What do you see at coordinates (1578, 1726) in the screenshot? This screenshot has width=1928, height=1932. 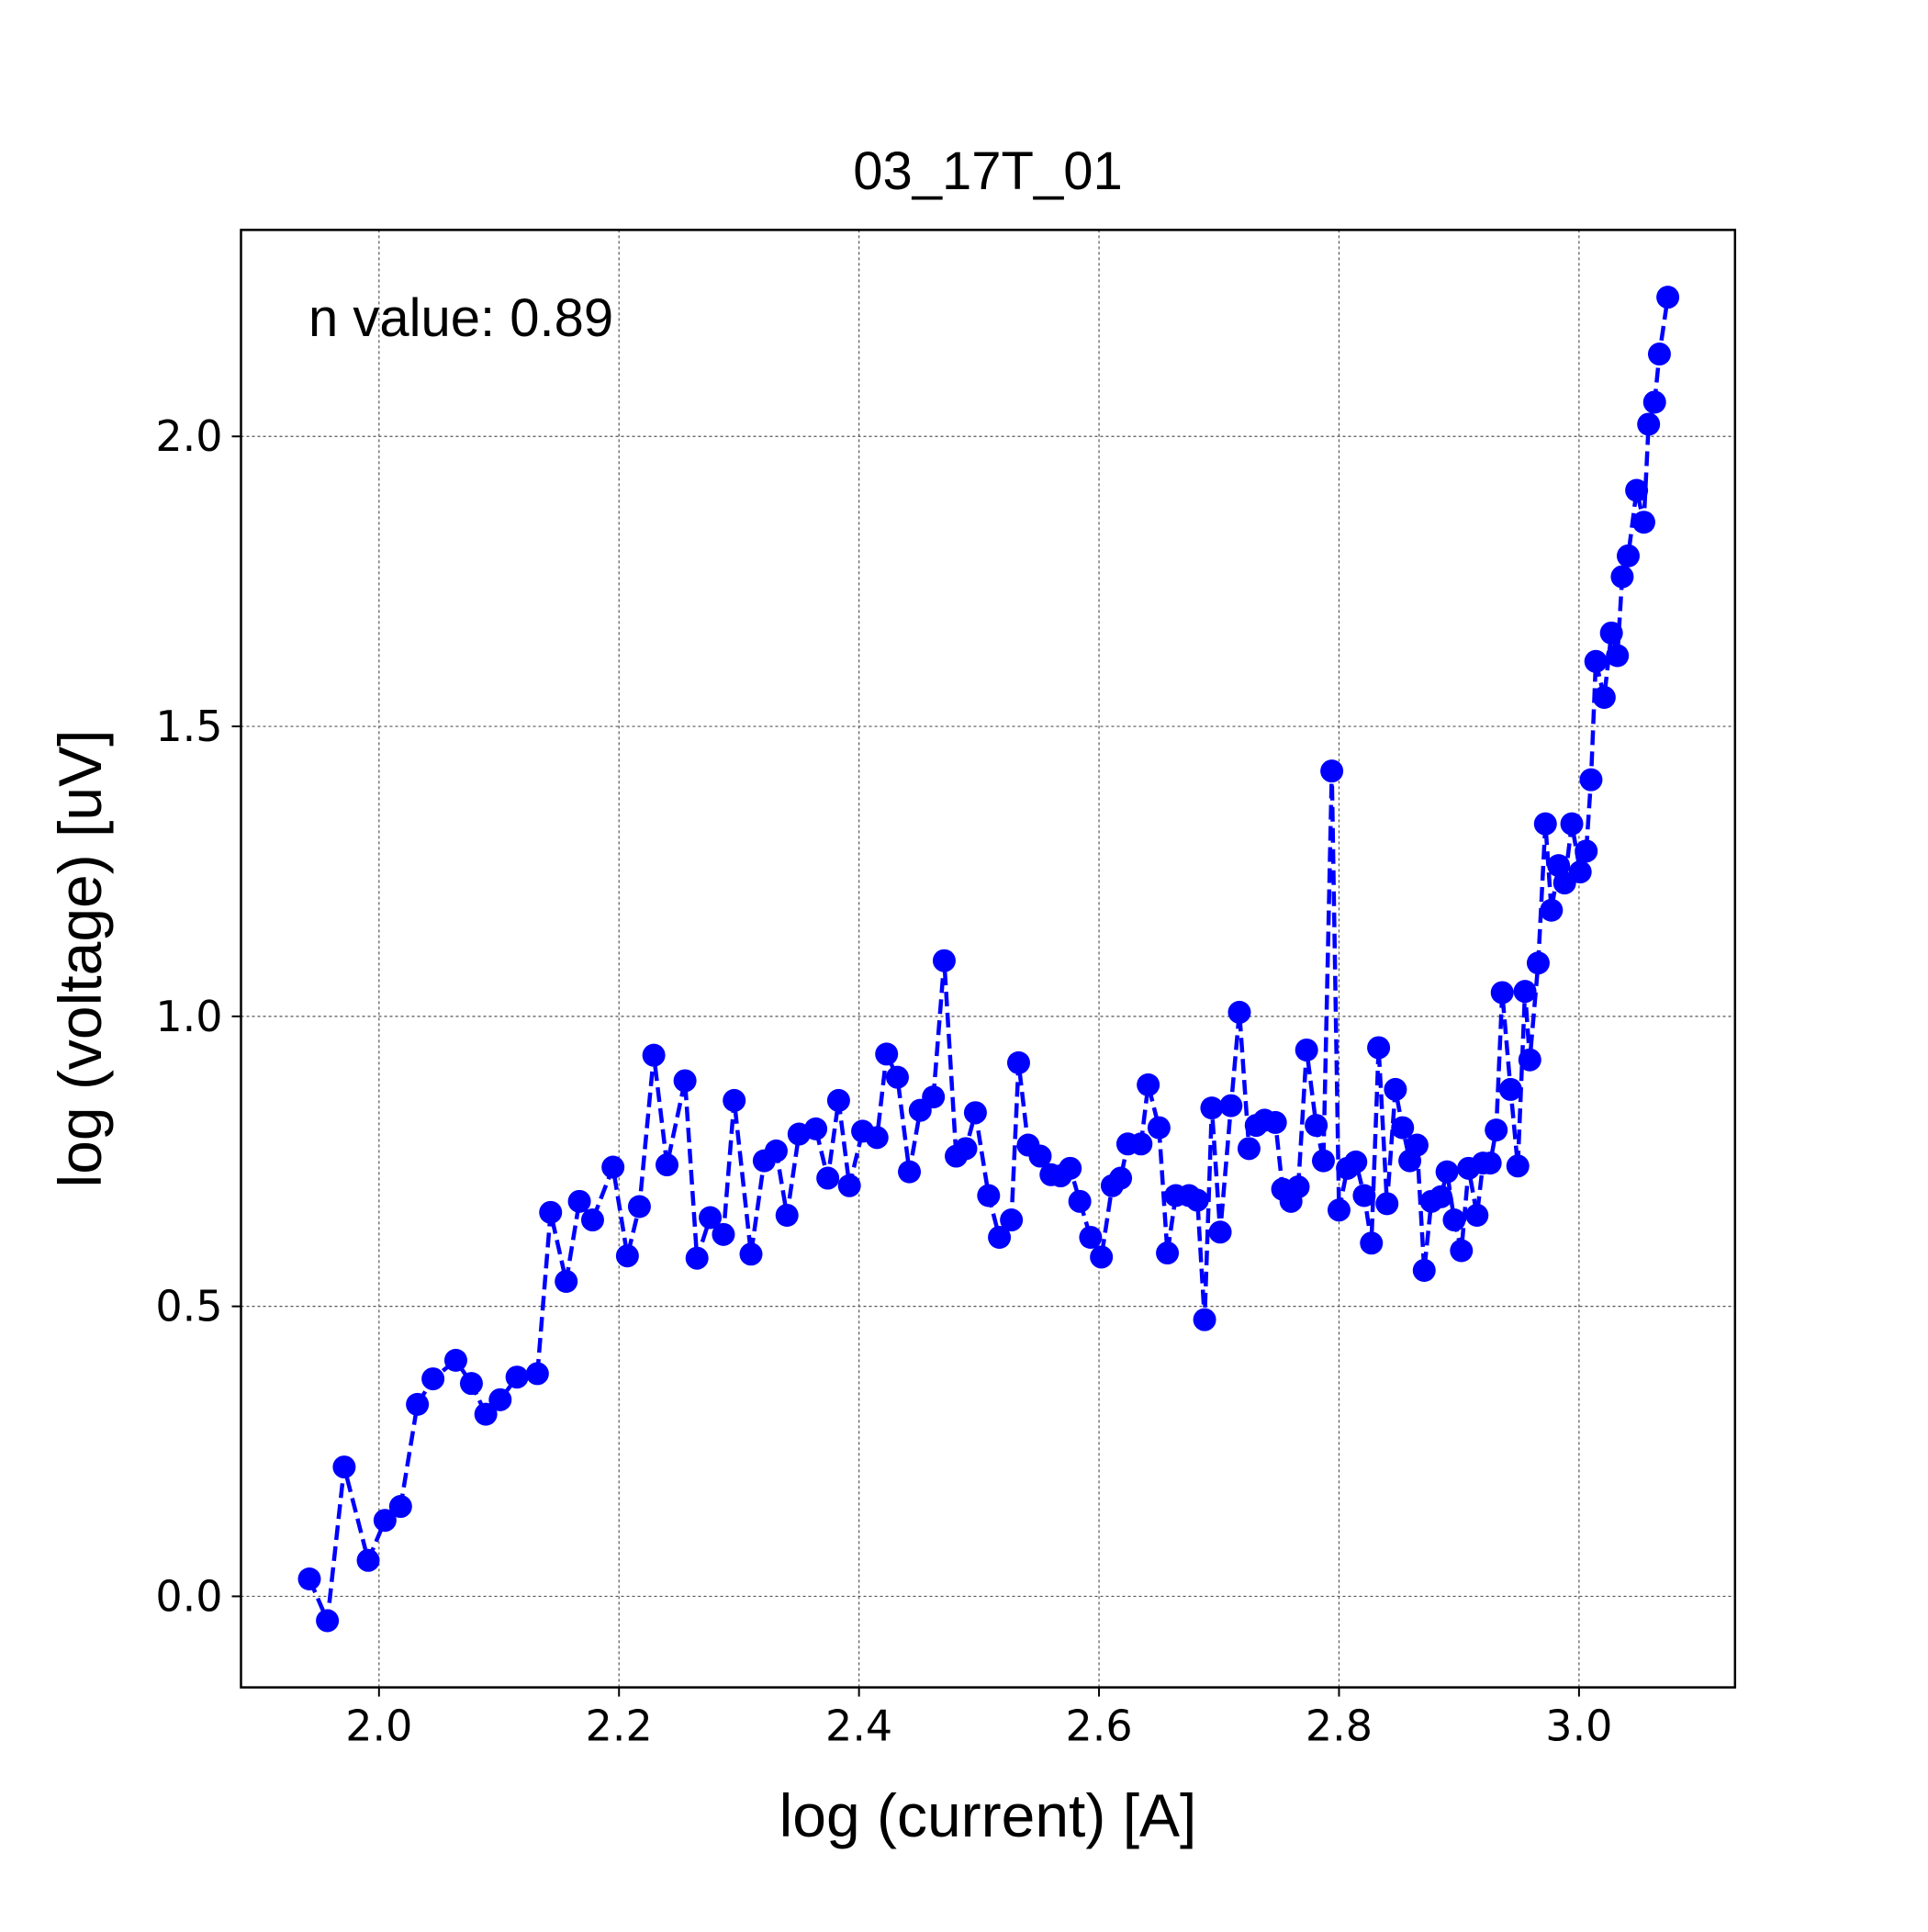 I see `x-tick-label: 3.0` at bounding box center [1578, 1726].